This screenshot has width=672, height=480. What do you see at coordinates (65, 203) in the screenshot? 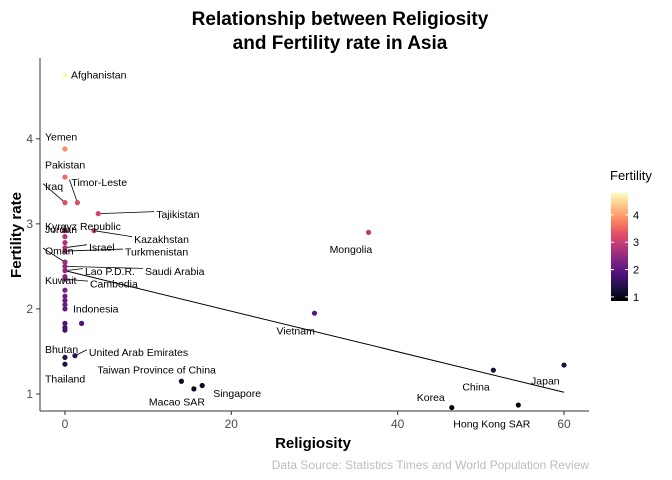
I see `point-iraq` at bounding box center [65, 203].